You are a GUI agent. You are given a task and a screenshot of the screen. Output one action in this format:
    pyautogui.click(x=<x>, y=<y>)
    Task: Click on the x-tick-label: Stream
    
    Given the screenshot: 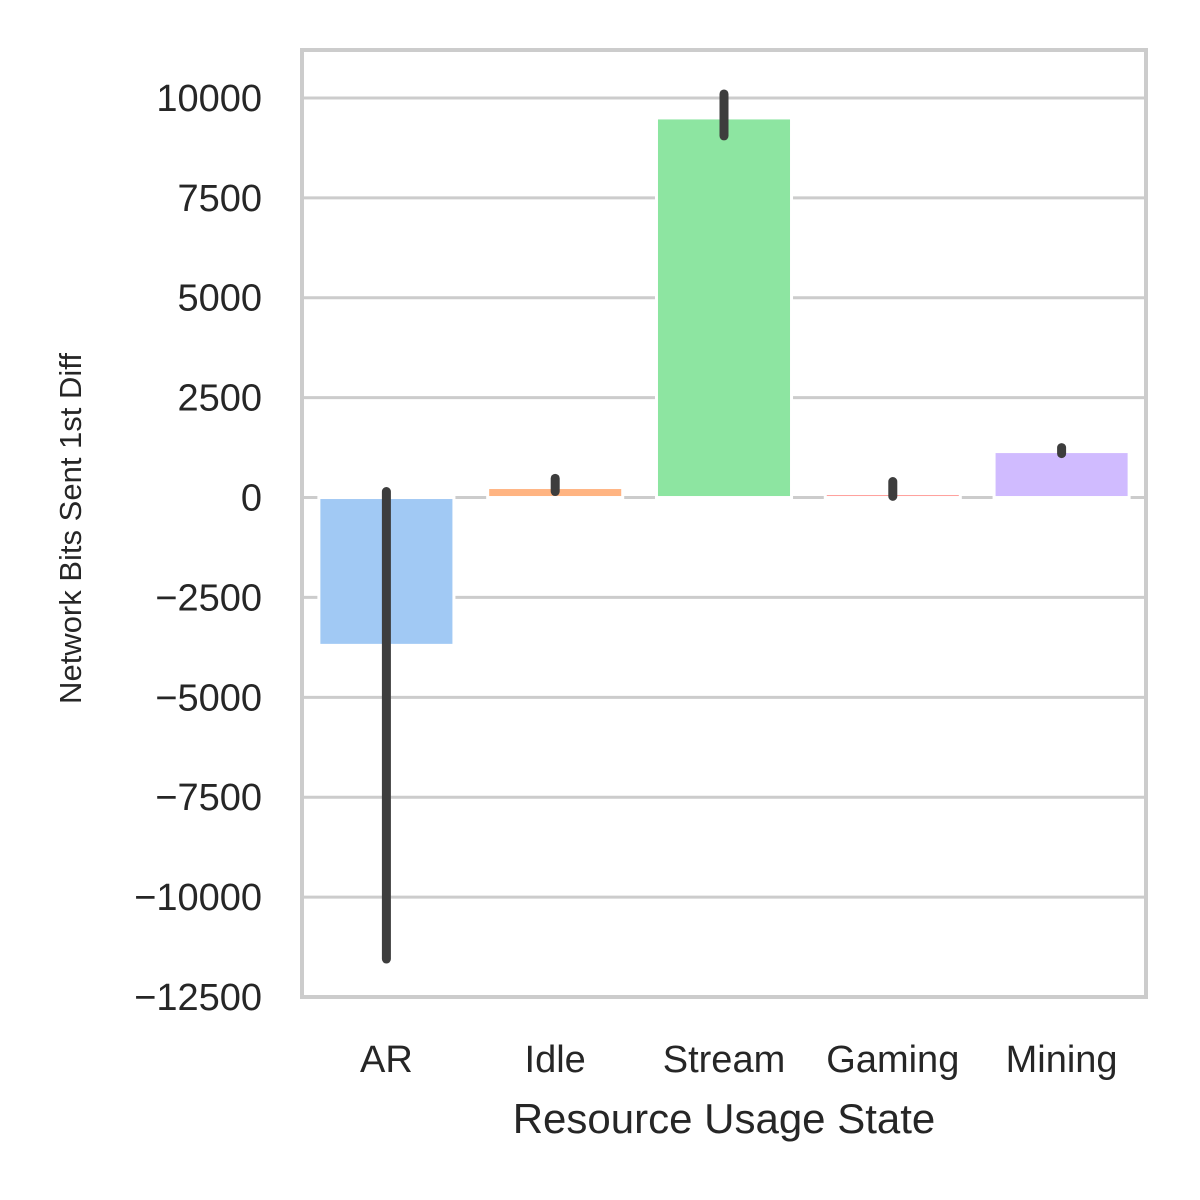 What is the action you would take?
    pyautogui.click(x=724, y=1060)
    